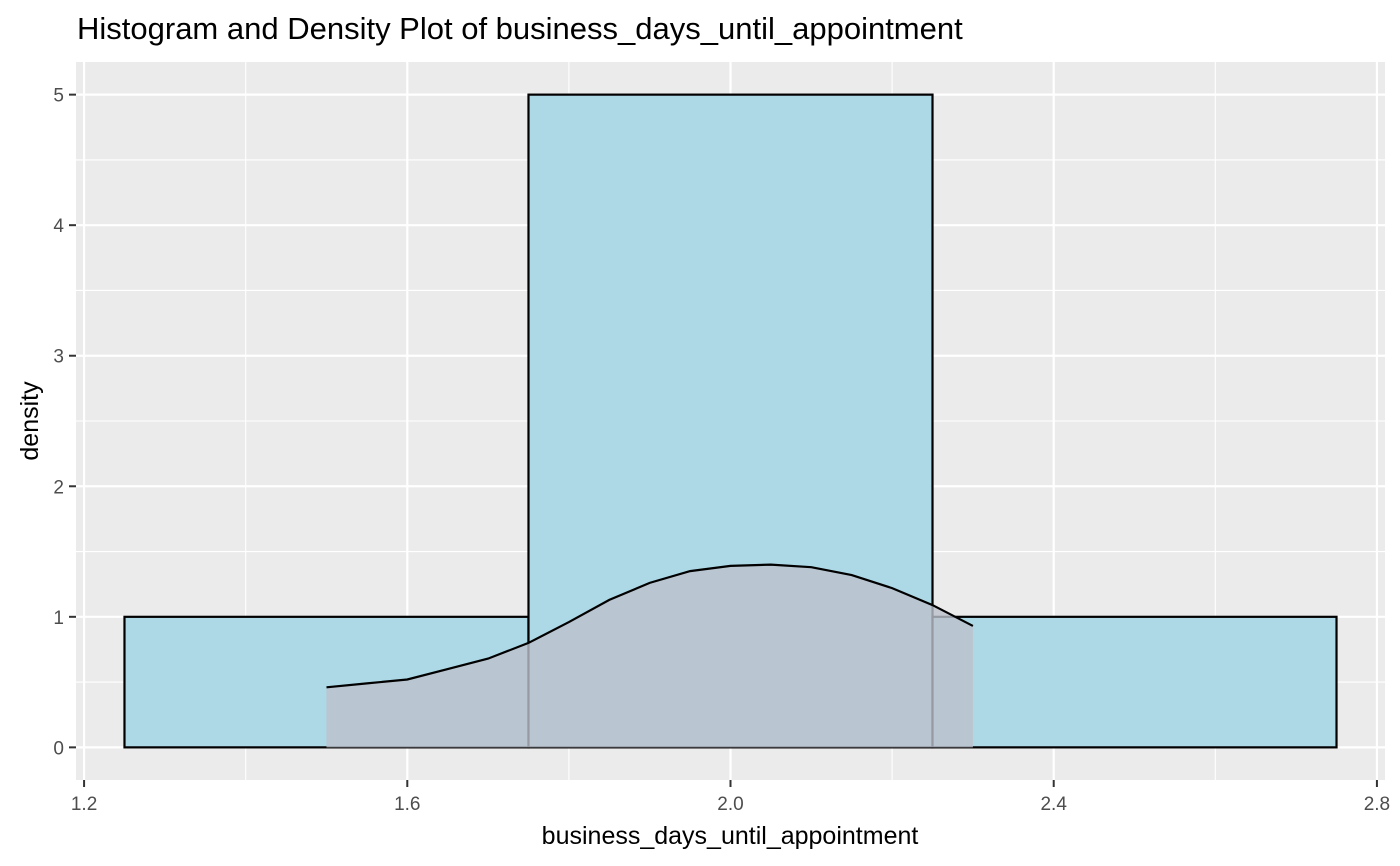 This screenshot has height=866, width=1400. What do you see at coordinates (58, 748) in the screenshot?
I see `y-tick-label: 0` at bounding box center [58, 748].